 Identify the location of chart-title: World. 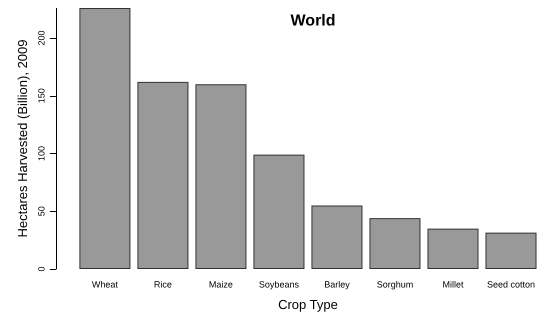
(313, 21).